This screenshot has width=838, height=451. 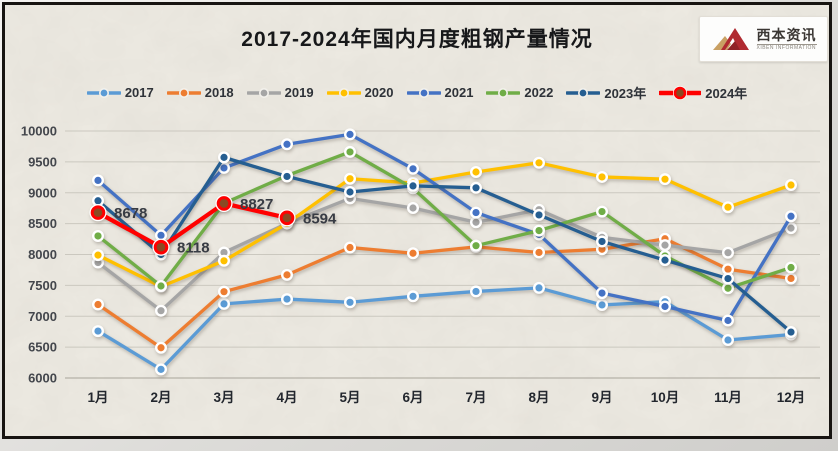 What do you see at coordinates (139, 92) in the screenshot?
I see `legend-label: 2017` at bounding box center [139, 92].